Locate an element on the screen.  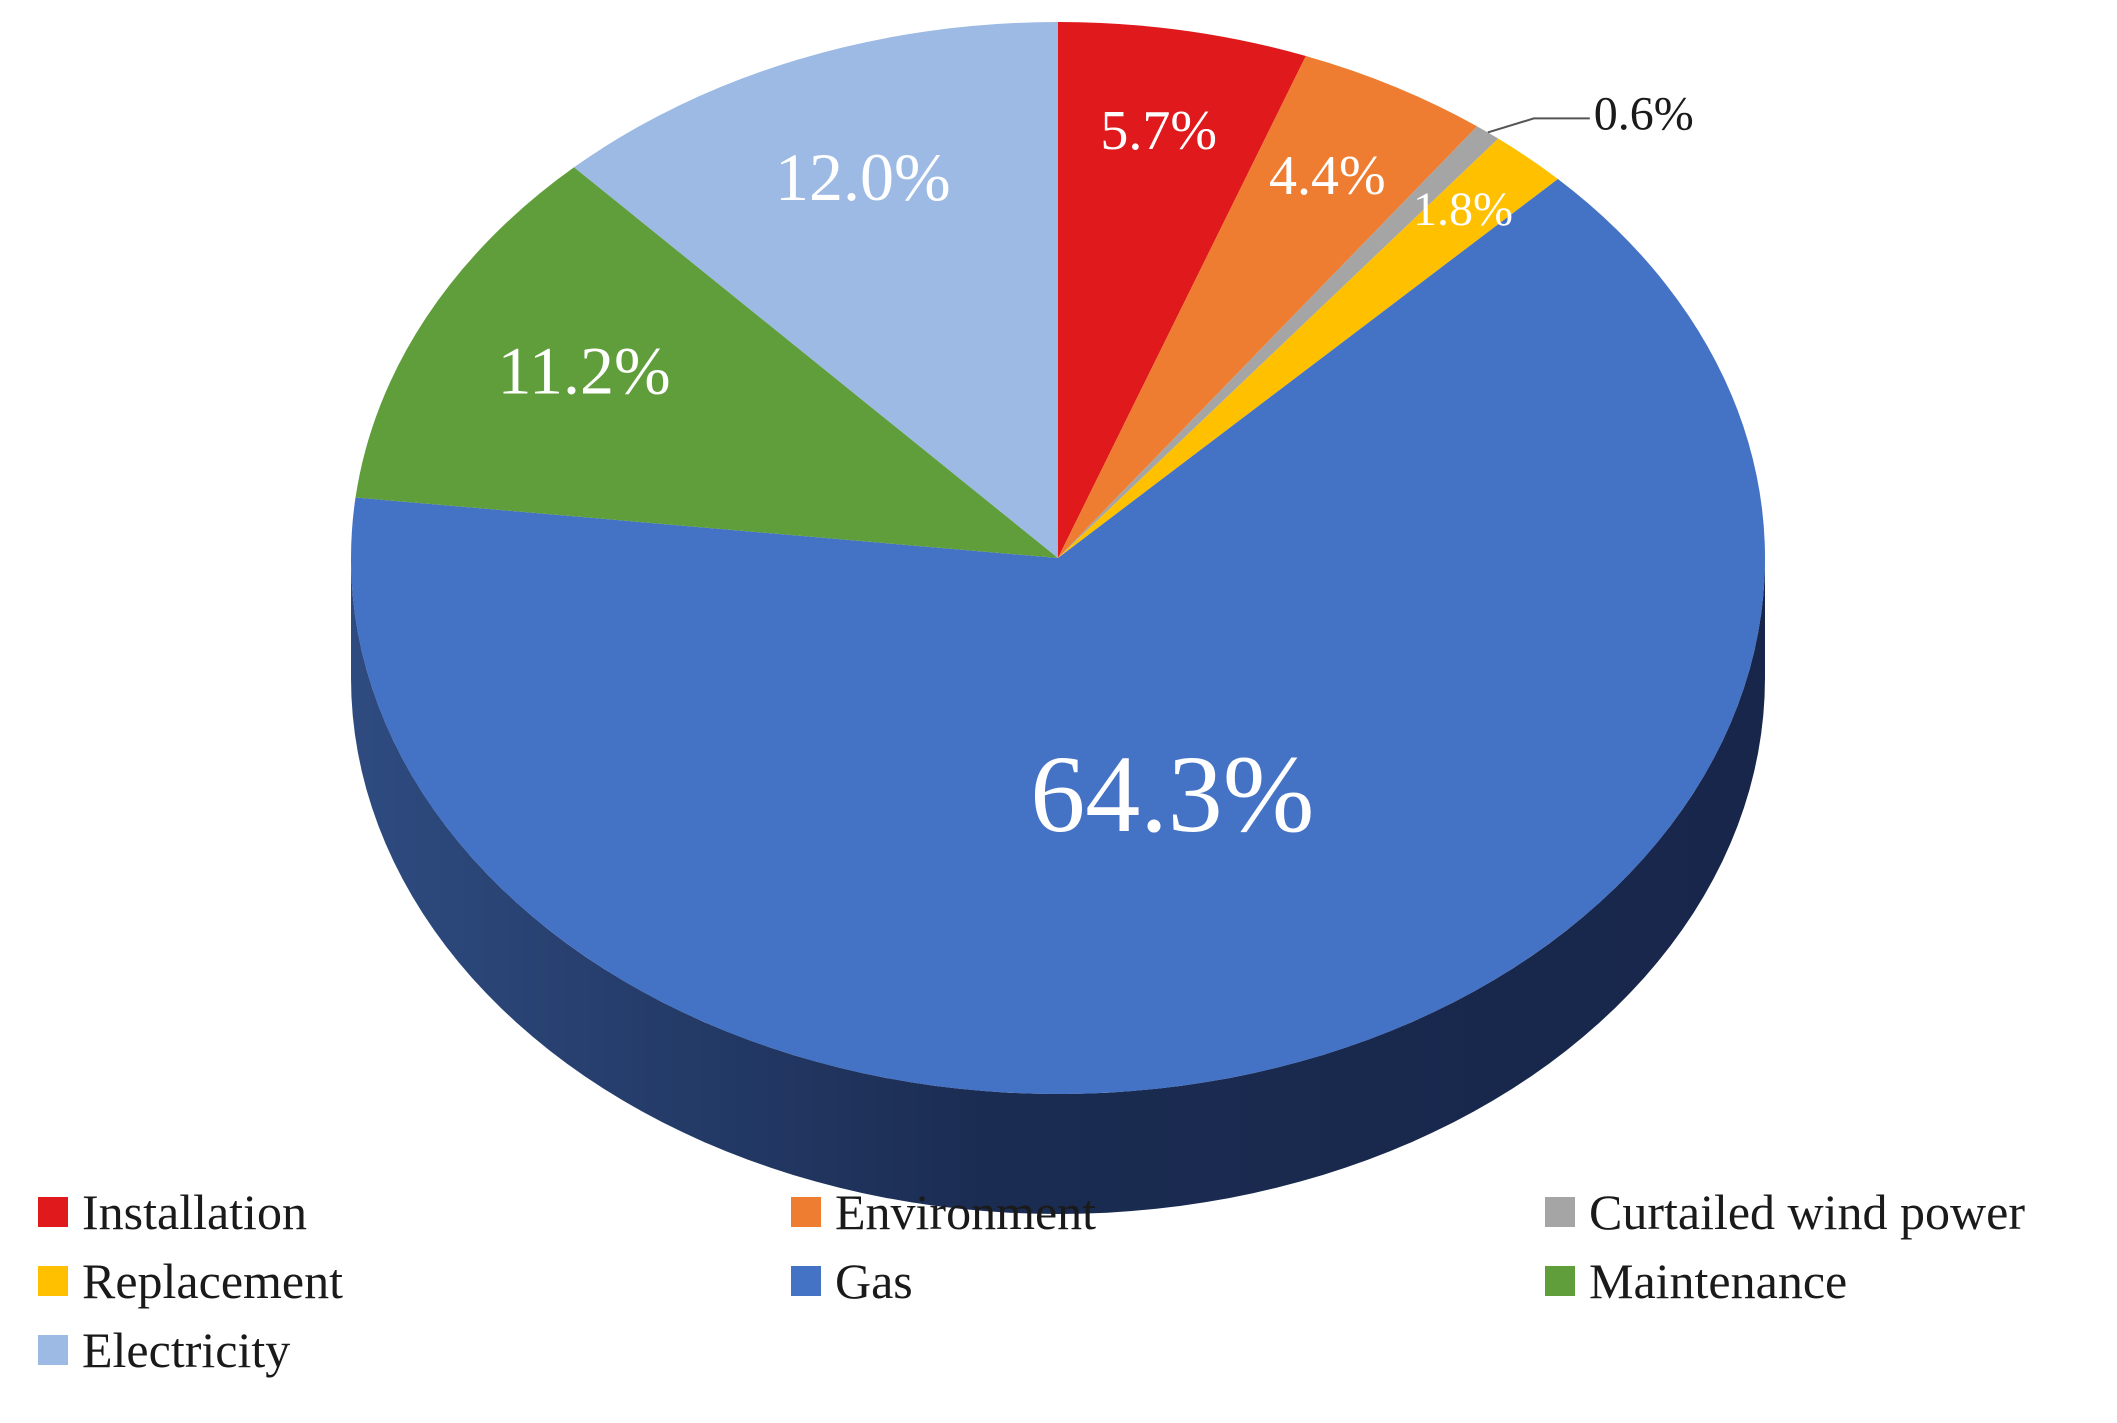
legend-label-curtailed-wind-power: Curtailed wind power is located at coordinates (1807, 1212).